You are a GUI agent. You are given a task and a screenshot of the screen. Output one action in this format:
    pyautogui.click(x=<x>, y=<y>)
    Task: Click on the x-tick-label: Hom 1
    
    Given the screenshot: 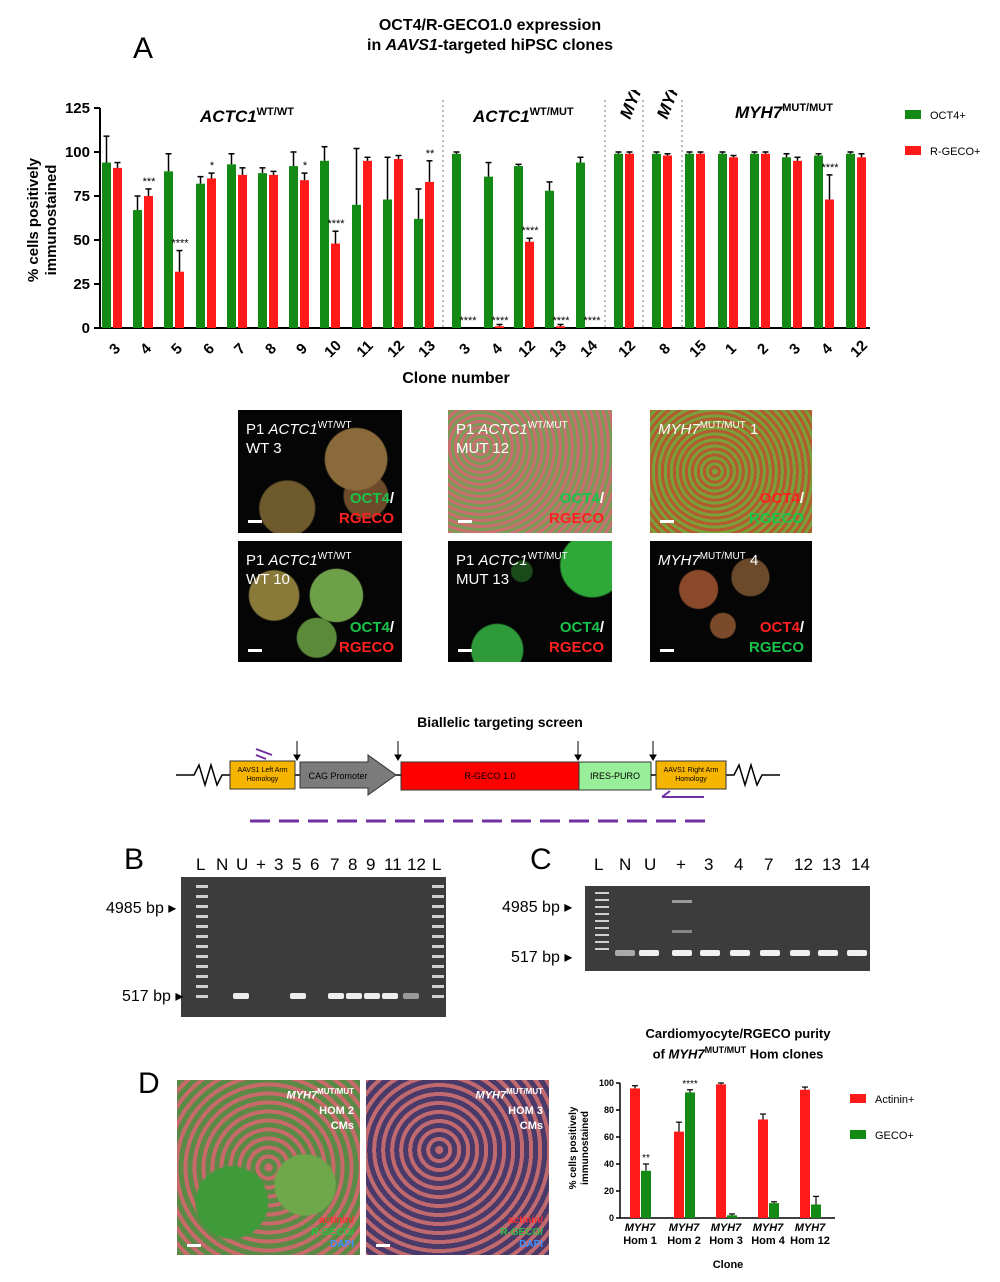 What is the action you would take?
    pyautogui.click(x=640, y=1241)
    